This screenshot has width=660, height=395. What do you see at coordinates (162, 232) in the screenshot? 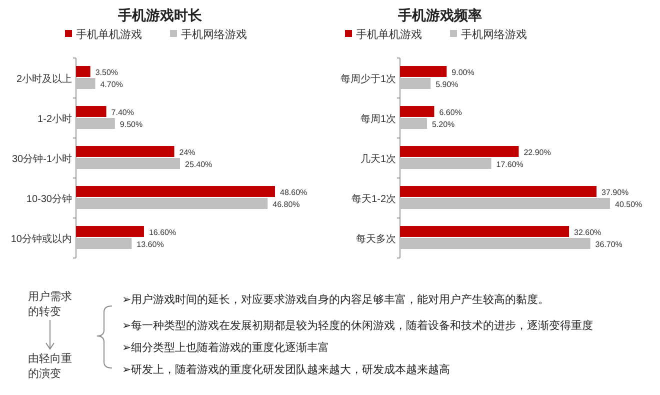
I see `data-label: 16.60%` at bounding box center [162, 232].